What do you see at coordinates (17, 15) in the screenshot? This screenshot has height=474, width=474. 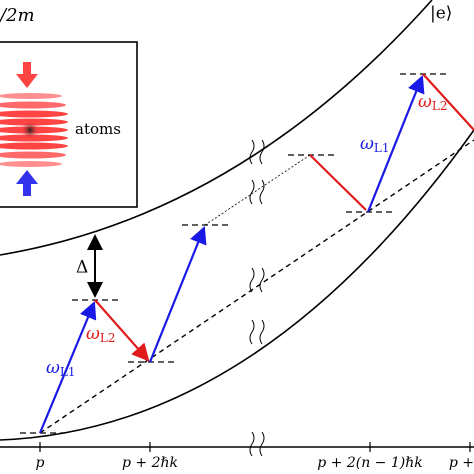 I see `energy-label: /2m` at bounding box center [17, 15].